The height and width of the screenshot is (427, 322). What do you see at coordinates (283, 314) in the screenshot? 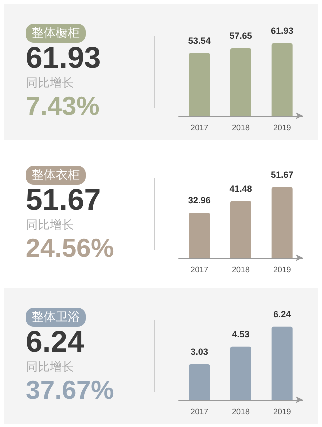
I see `data-label: 6.24` at bounding box center [283, 314].